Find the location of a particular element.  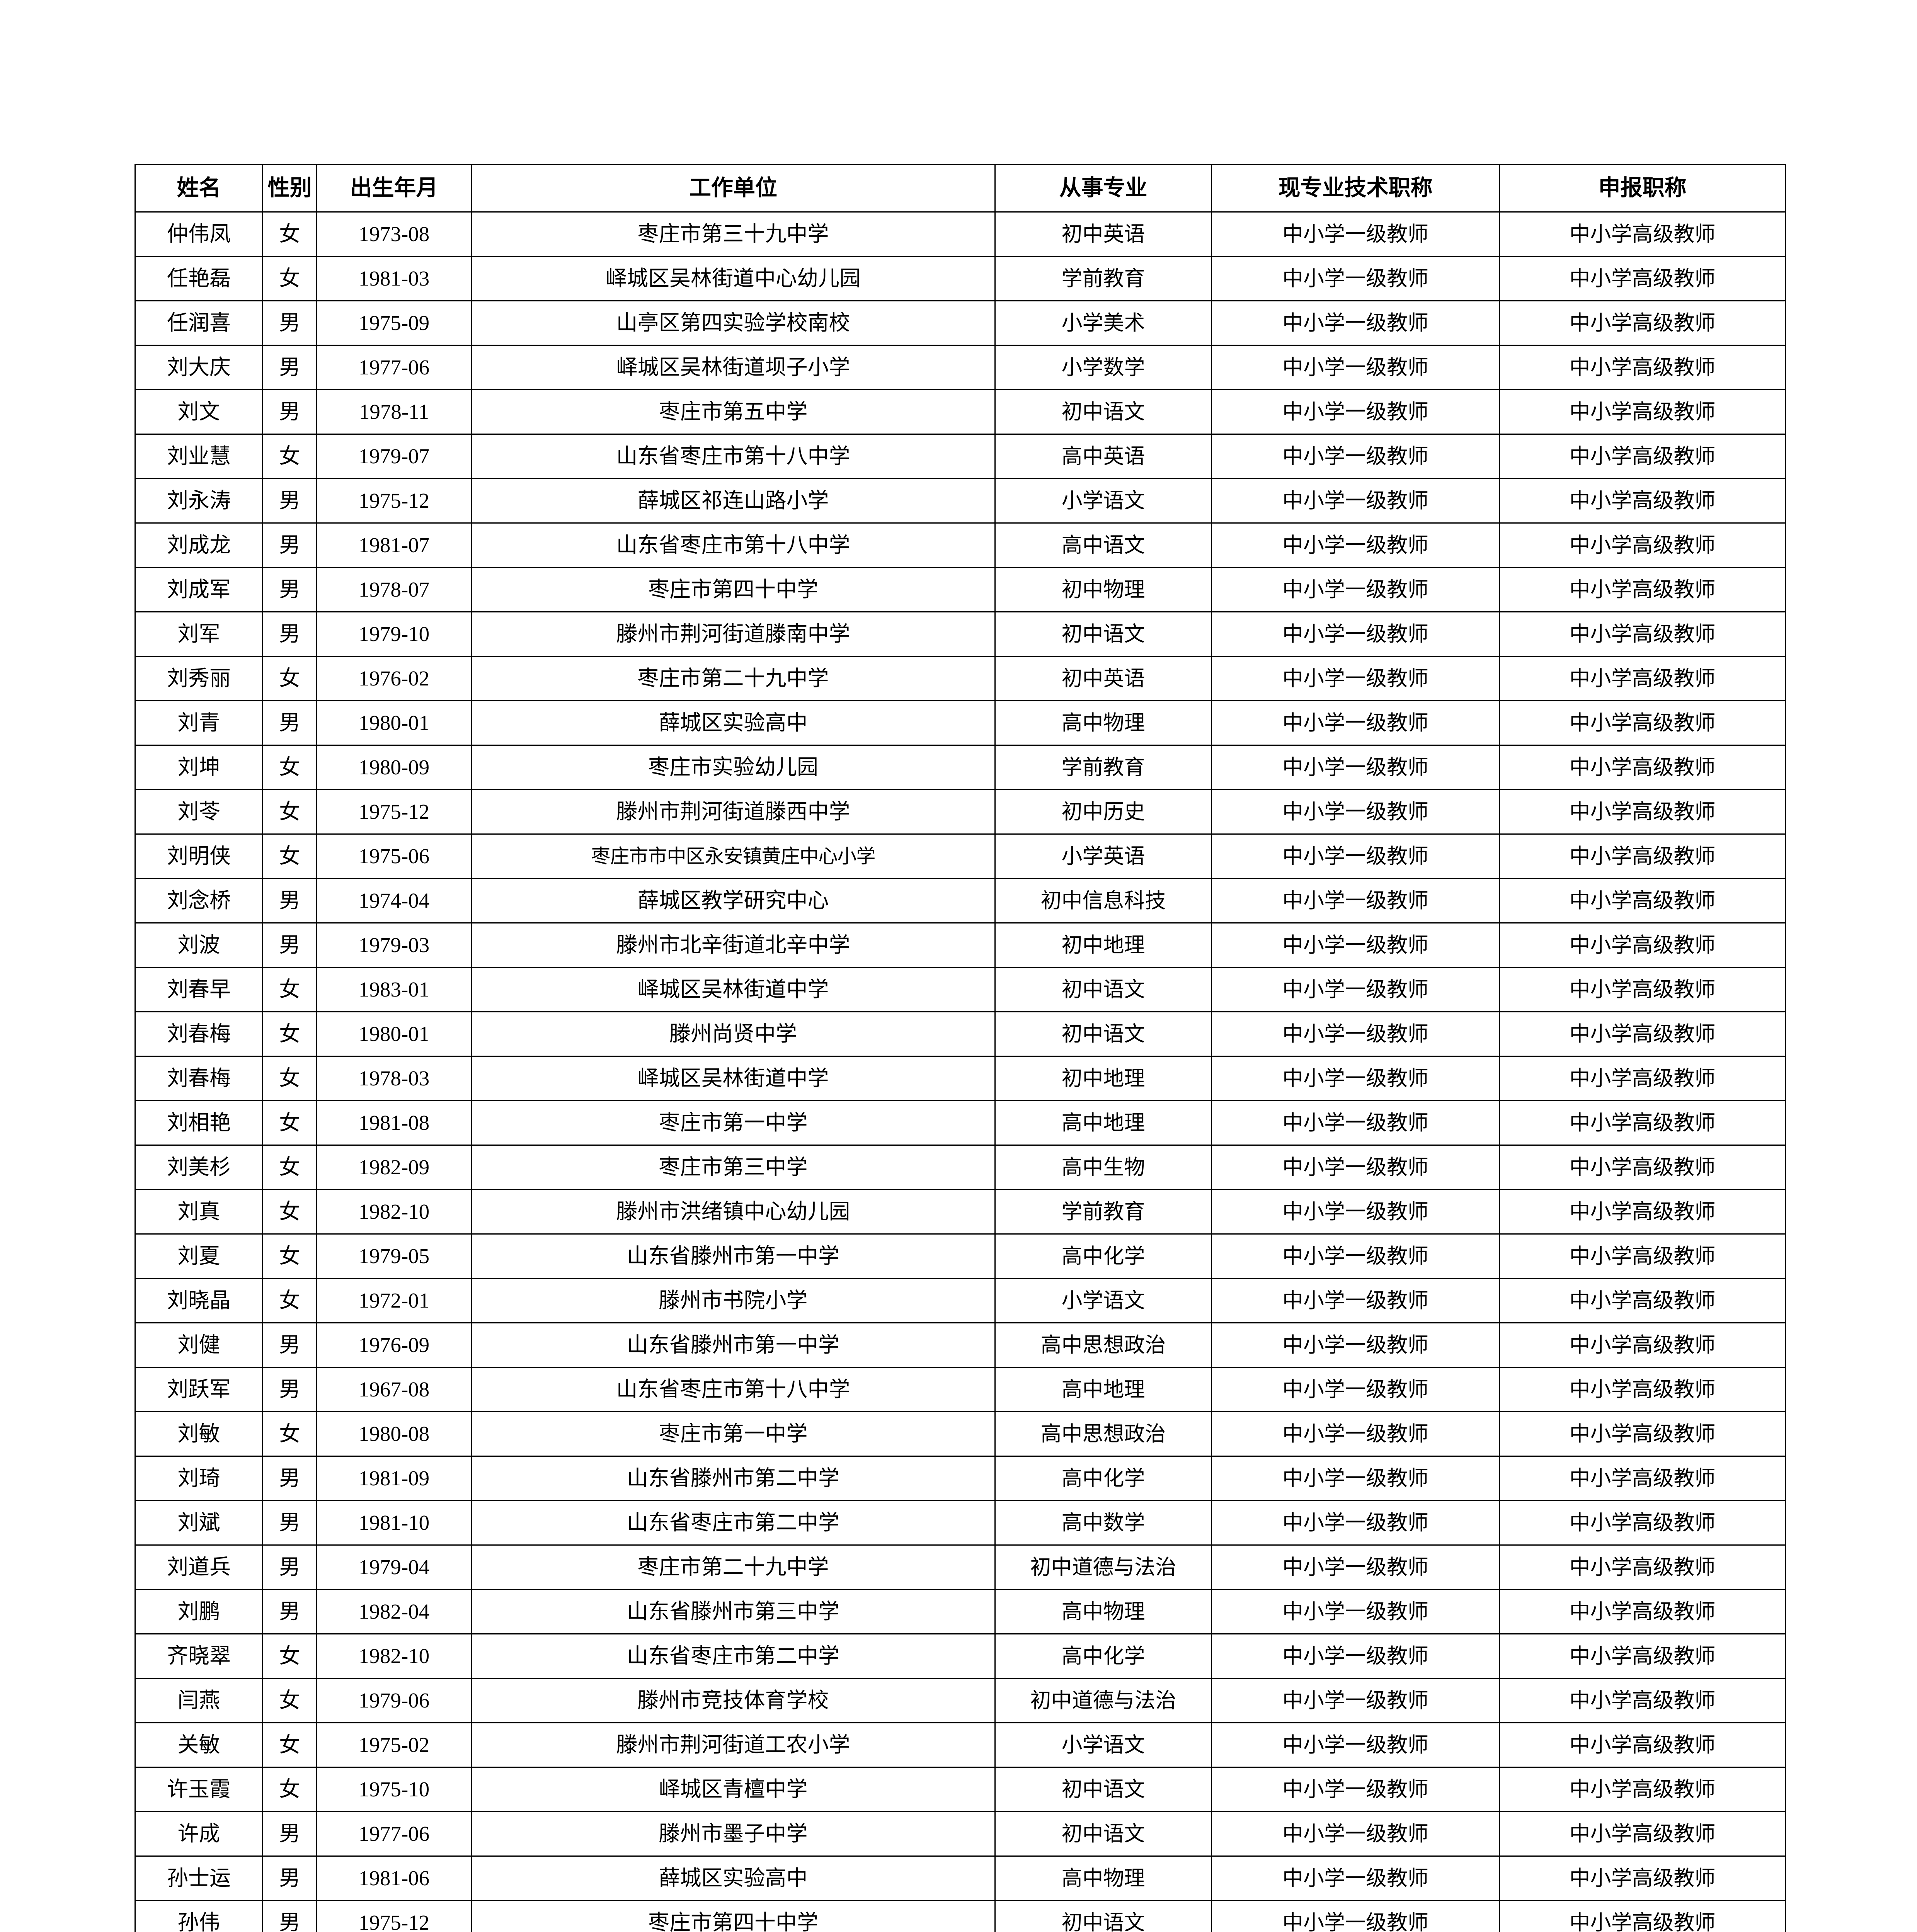

cell-name: 刘青 is located at coordinates (199, 723).